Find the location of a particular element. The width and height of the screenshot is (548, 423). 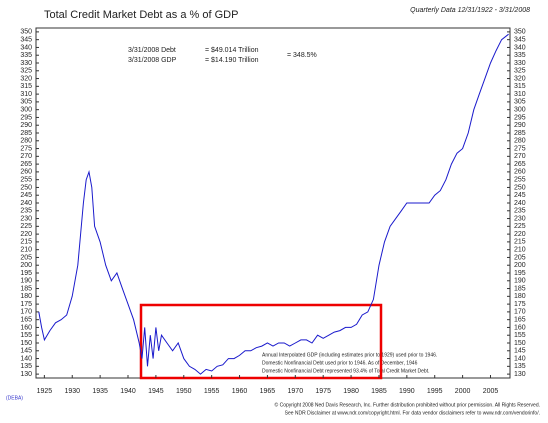

y2-tick-label: 215 is located at coordinates (520, 242).